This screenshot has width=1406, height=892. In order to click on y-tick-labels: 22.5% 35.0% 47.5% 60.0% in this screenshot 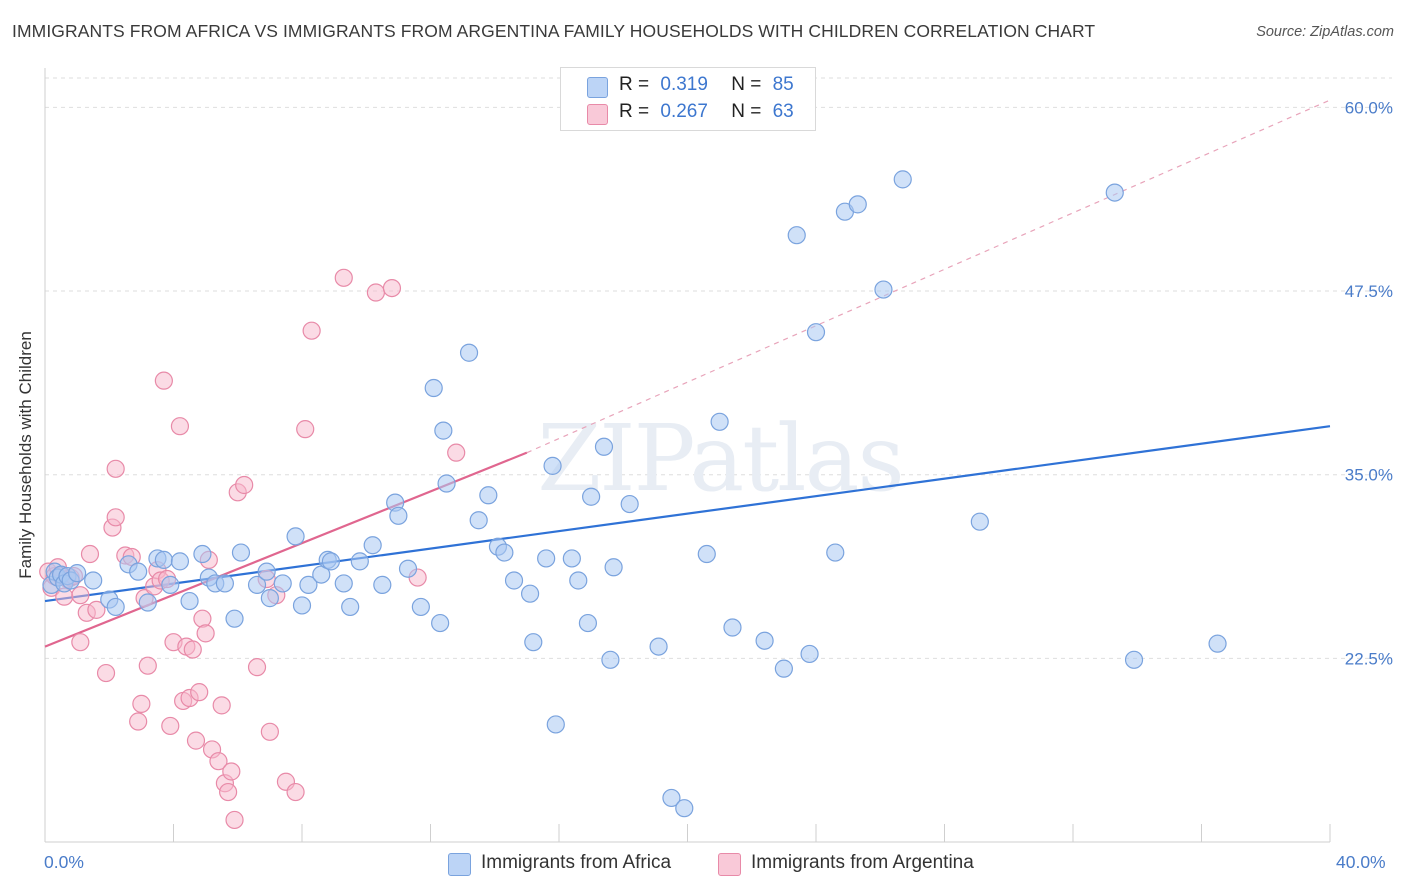, I will do `click(1369, 383)`.